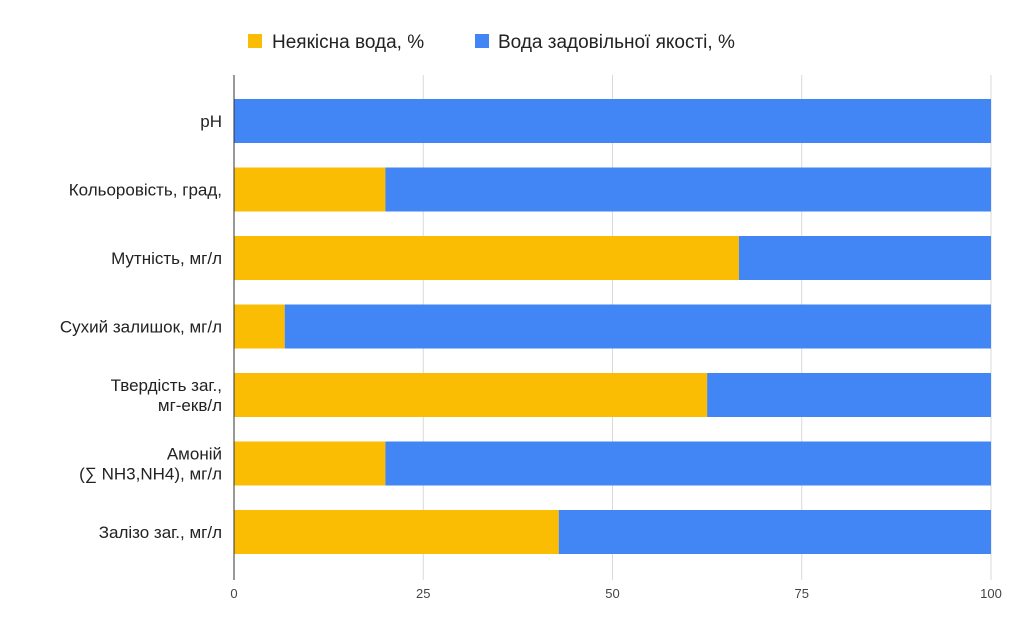 The width and height of the screenshot is (1024, 633). Describe the element at coordinates (166, 385) in the screenshot. I see `category-label: Твердість заг.,` at that location.